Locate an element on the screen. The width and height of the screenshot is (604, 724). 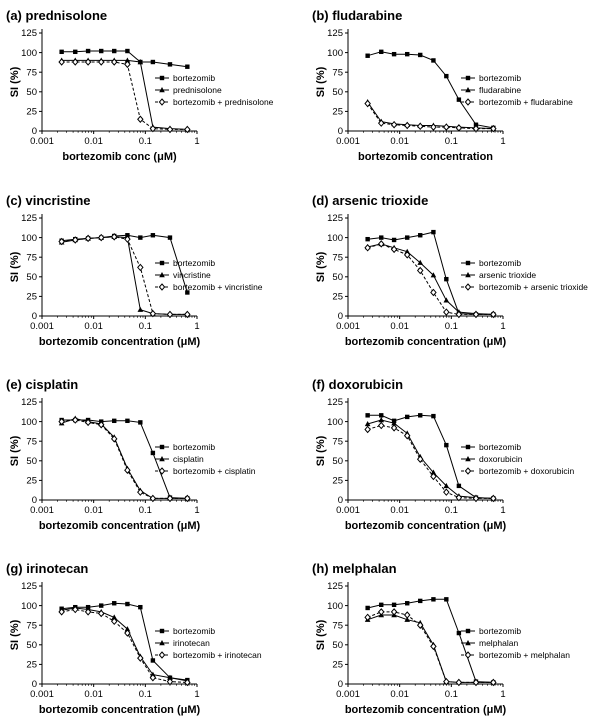
series-melphalan is located at coordinates (430, 648).